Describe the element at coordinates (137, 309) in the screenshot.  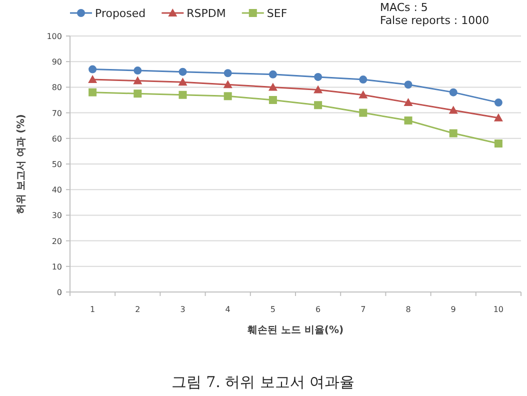
I see `x-tick-label: 2` at that location.